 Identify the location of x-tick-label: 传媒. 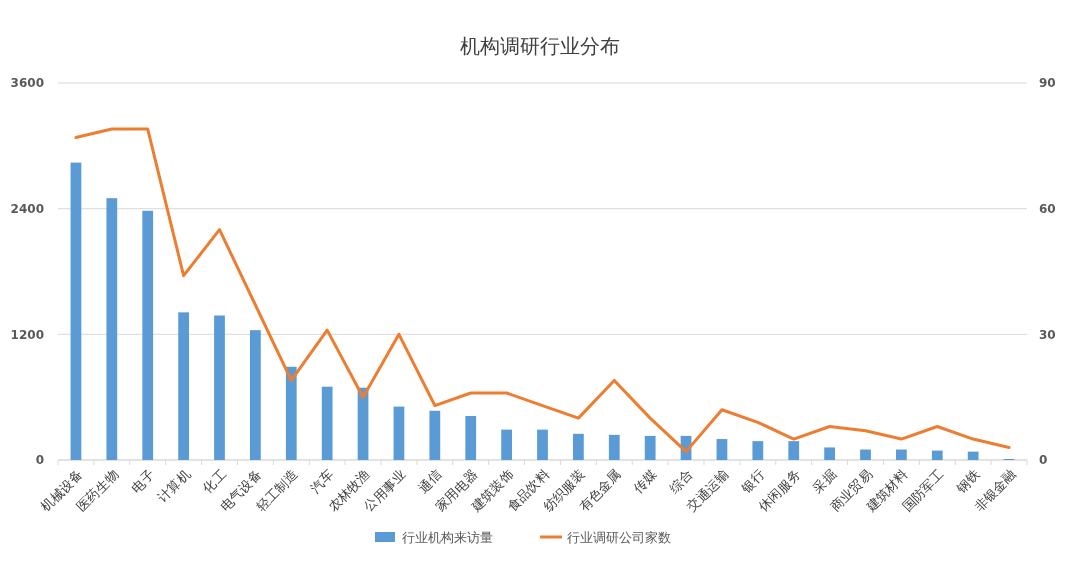
(645, 481).